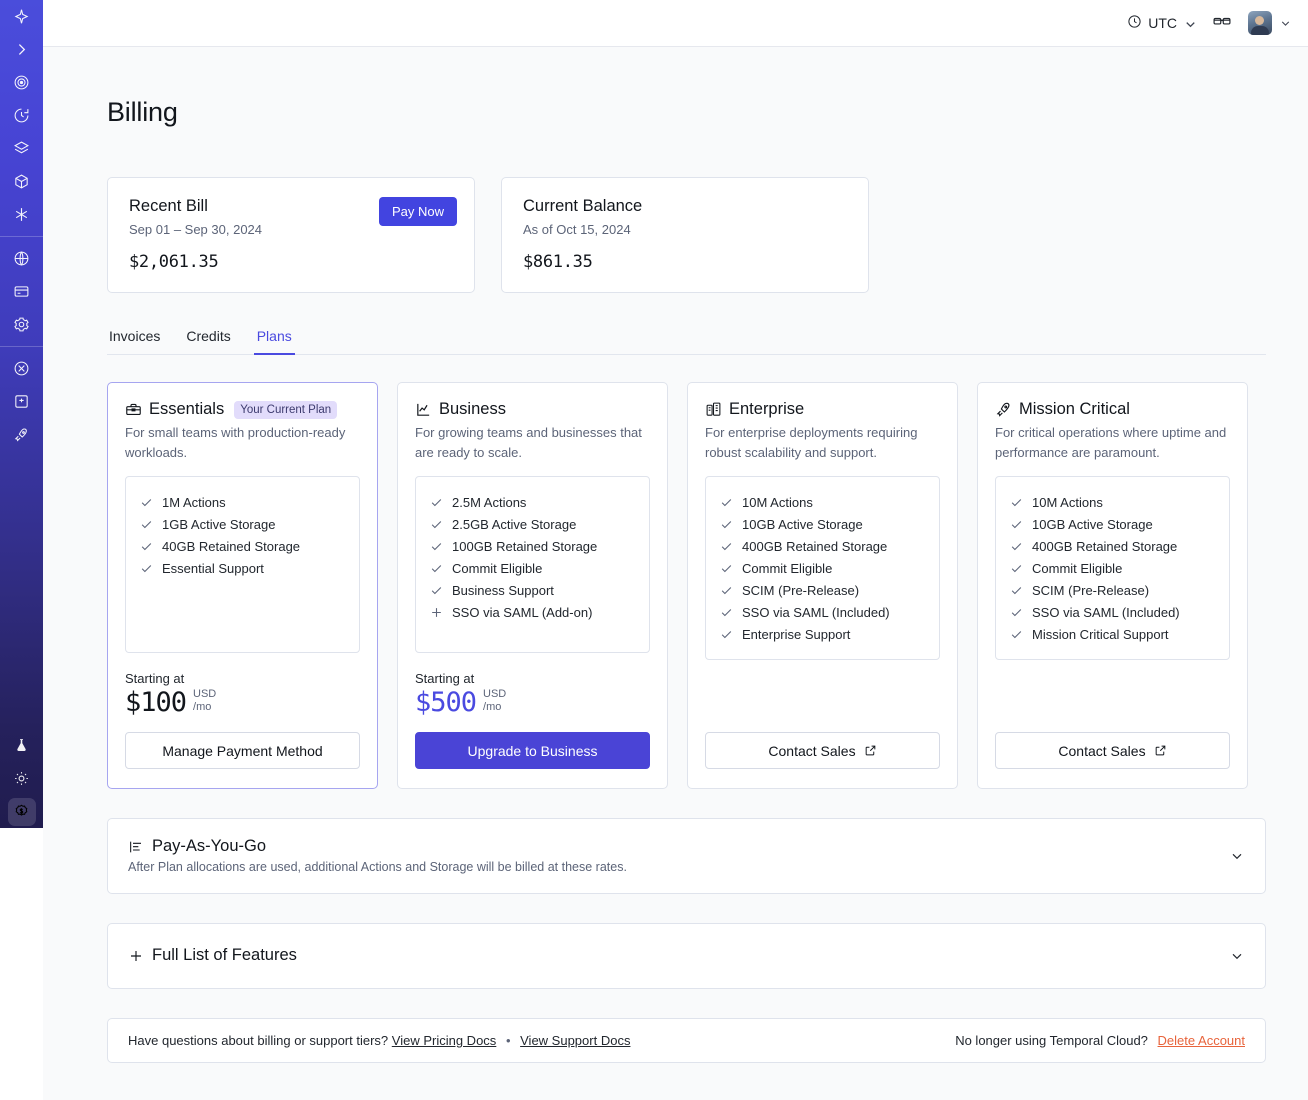 The height and width of the screenshot is (1100, 1308). I want to click on manage-payment-method-button: Manage Payment Method, so click(242, 751).